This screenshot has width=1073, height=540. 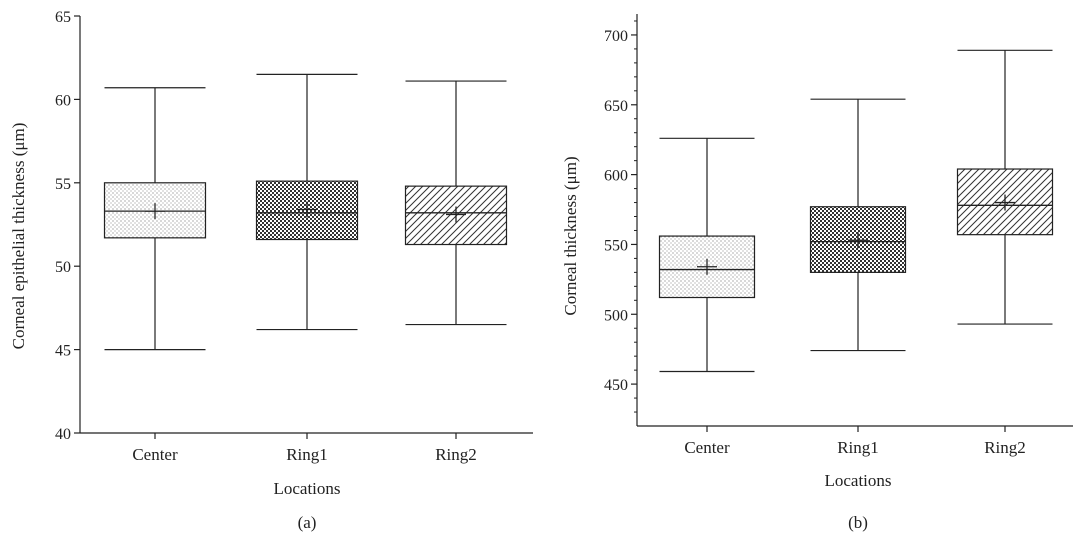 I want to click on y-tick-label: 550, so click(x=616, y=245).